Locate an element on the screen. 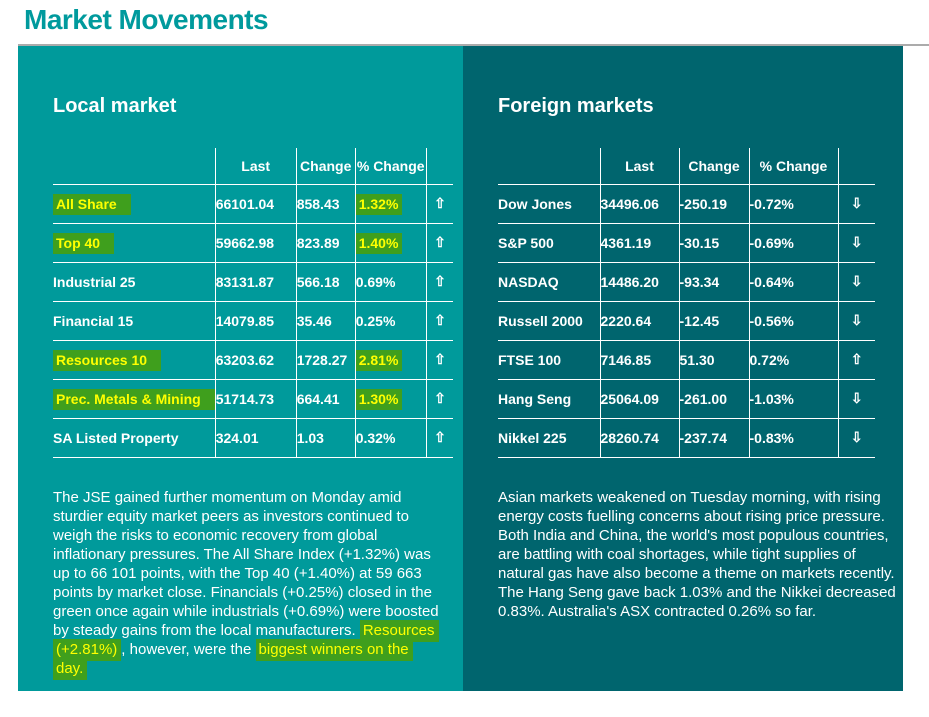 The height and width of the screenshot is (717, 929). change-value-cell: -30.15 is located at coordinates (713, 243).